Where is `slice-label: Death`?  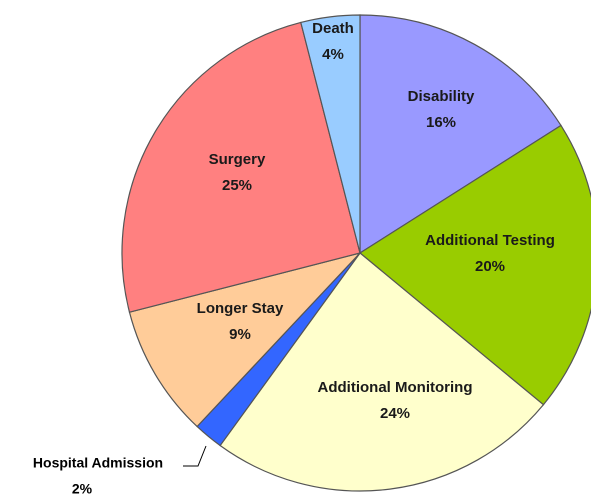 slice-label: Death is located at coordinates (333, 28).